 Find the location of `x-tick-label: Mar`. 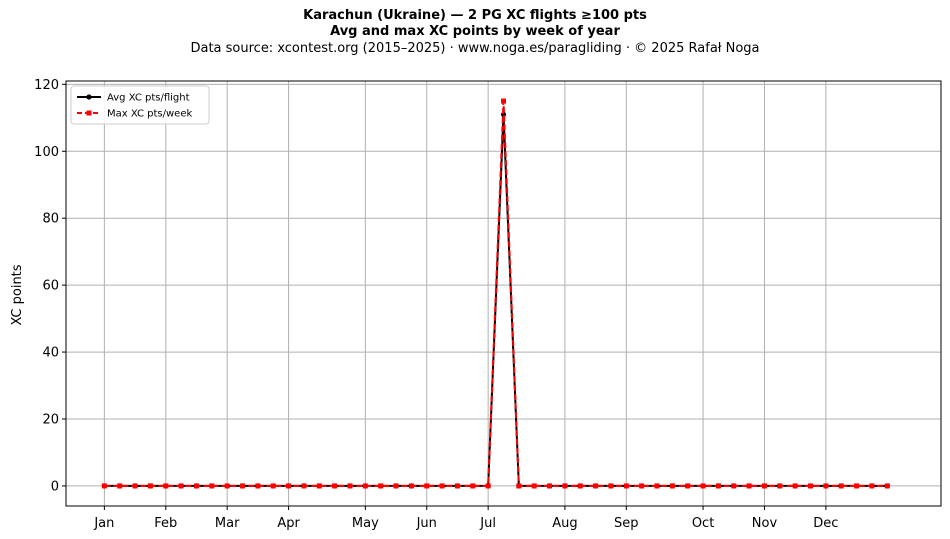

x-tick-label: Mar is located at coordinates (227, 523).